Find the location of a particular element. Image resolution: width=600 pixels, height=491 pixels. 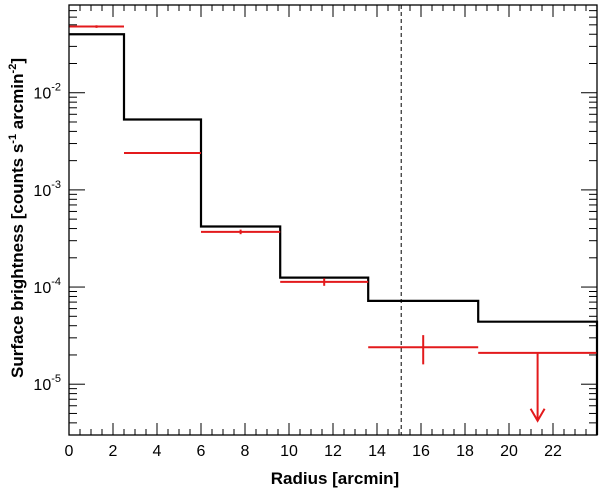

x-tick-label: 8 is located at coordinates (245, 451).